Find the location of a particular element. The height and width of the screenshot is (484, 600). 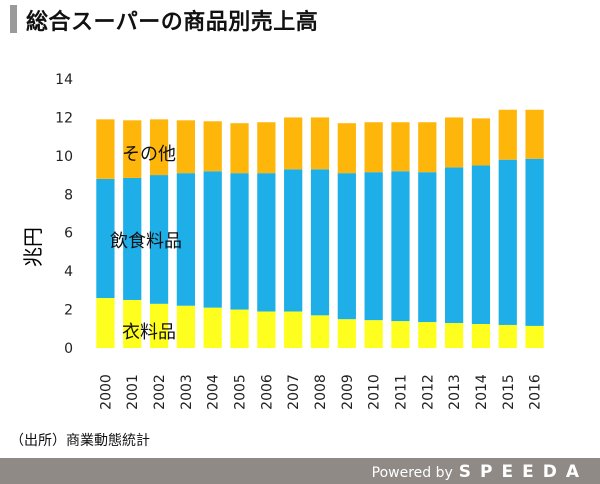

footer-powered-text: Powered by is located at coordinates (412, 473).